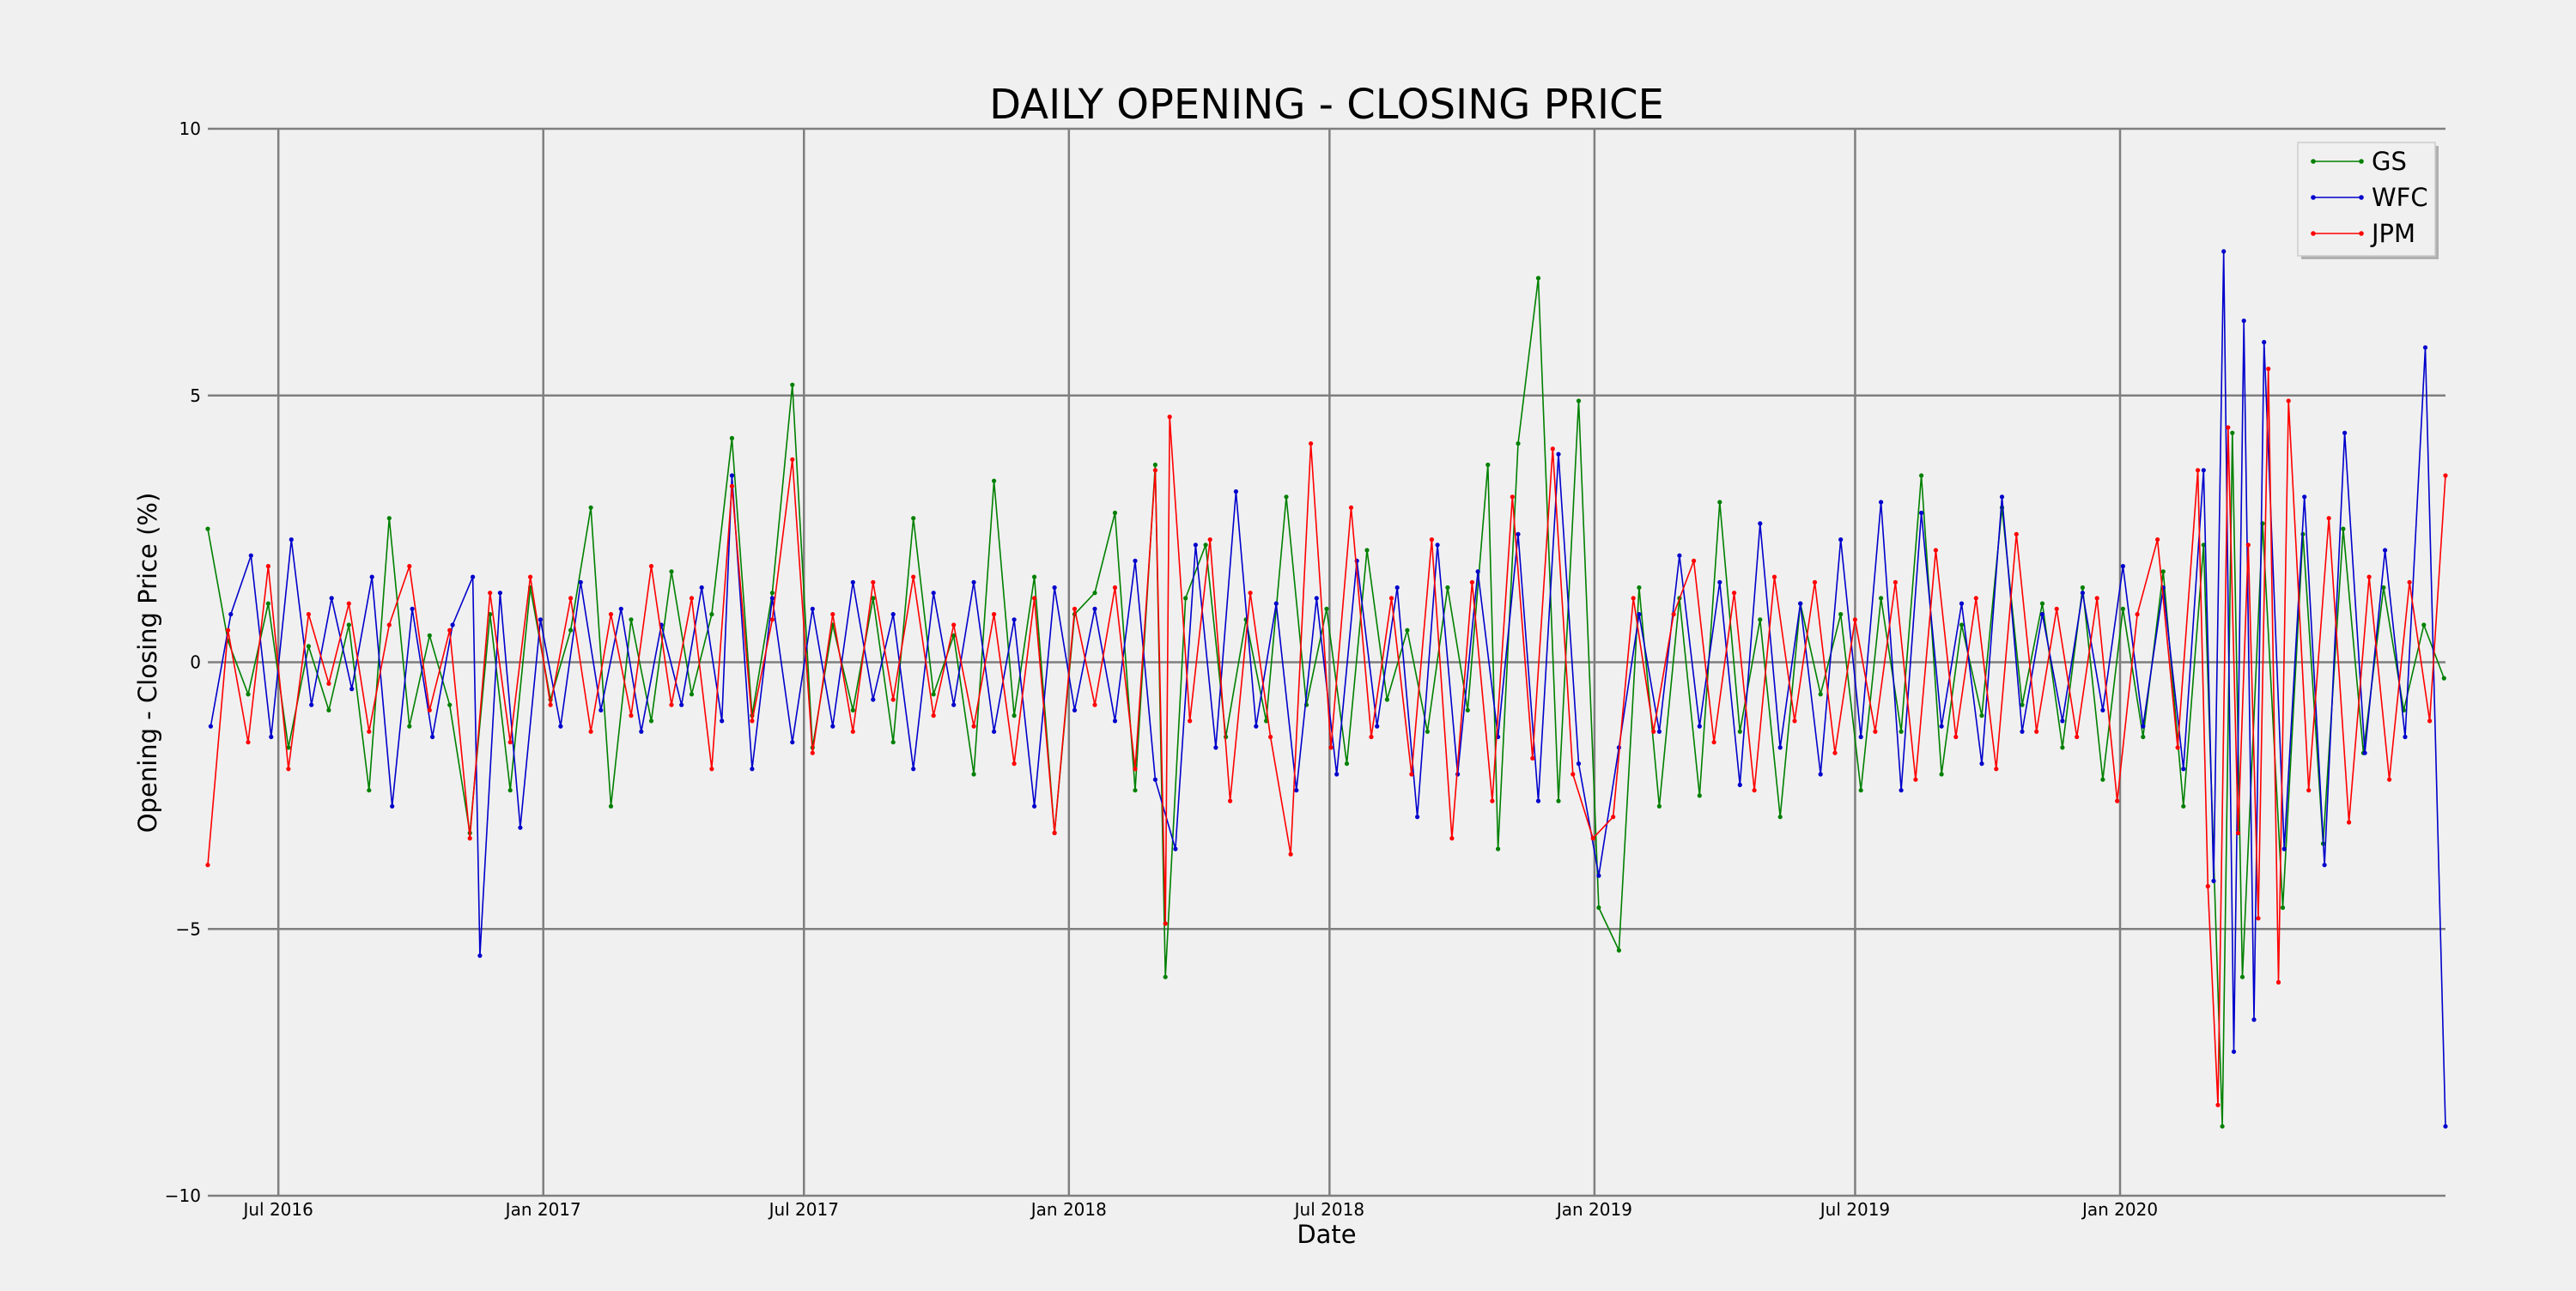  What do you see at coordinates (2390, 162) in the screenshot?
I see `legend-label-gs: GS` at bounding box center [2390, 162].